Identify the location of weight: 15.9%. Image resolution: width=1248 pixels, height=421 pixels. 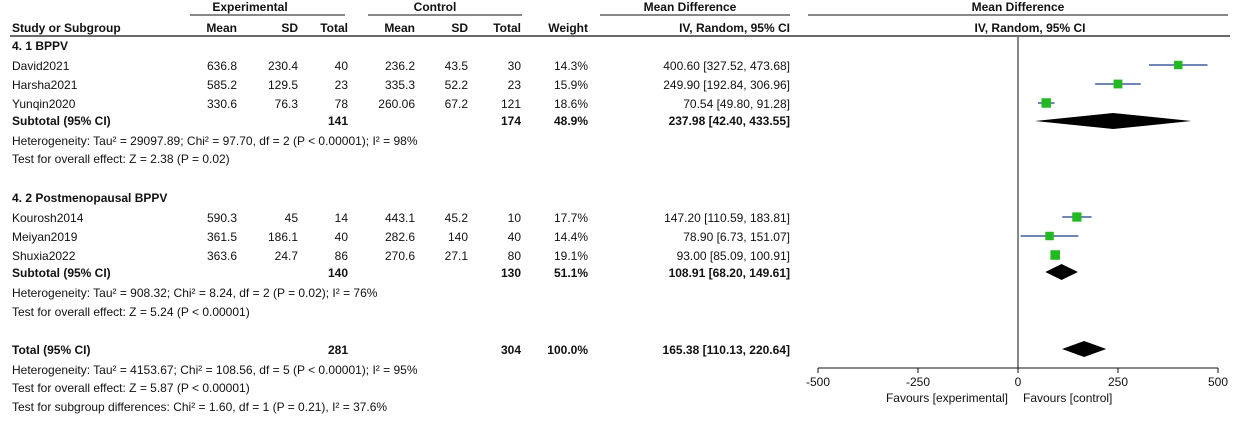
(571, 85).